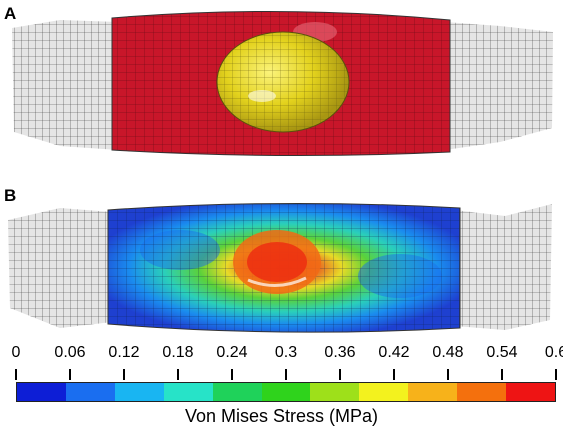  What do you see at coordinates (448, 352) in the screenshot?
I see `legend-tick-label: 0.48` at bounding box center [448, 352].